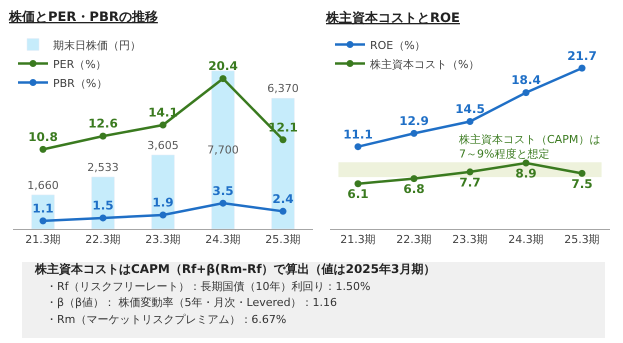 The image size is (623, 343). Describe the element at coordinates (223, 191) in the screenshot. I see `data-label: 3.5` at that location.